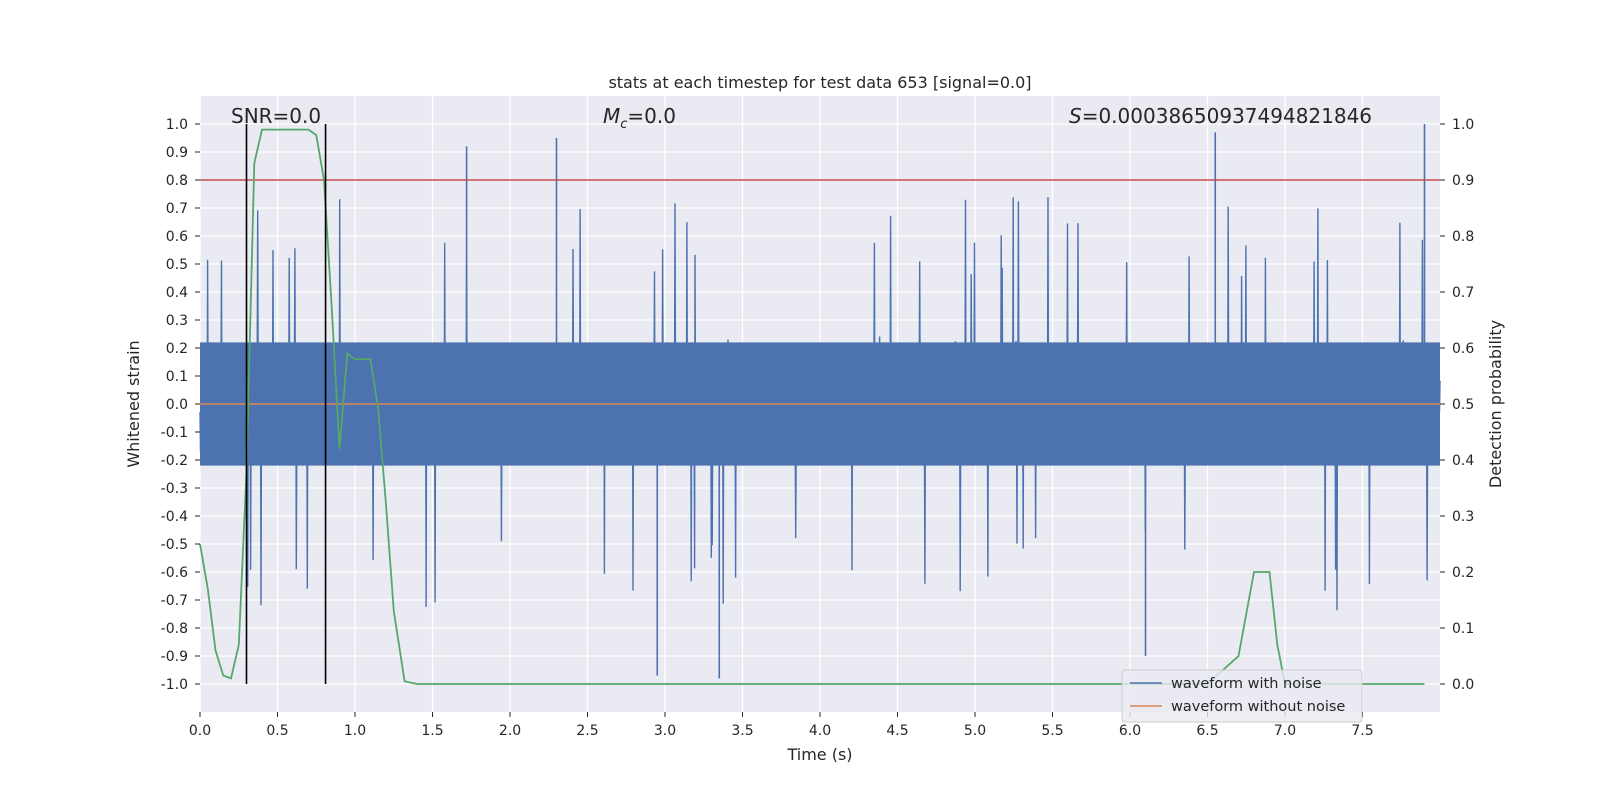  What do you see at coordinates (276, 116) in the screenshot?
I see `snr-annotation: SNR=0.0` at bounding box center [276, 116].